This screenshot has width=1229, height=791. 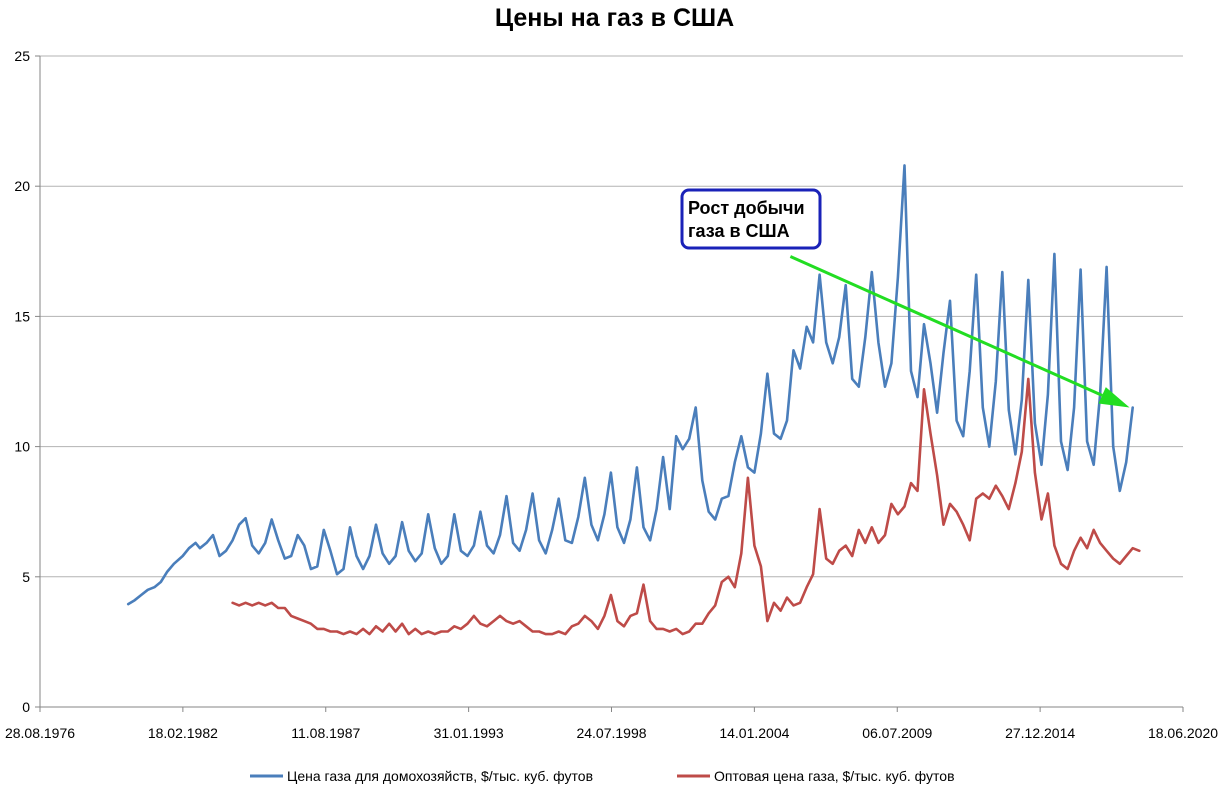 What do you see at coordinates (751, 219) in the screenshot?
I see `annotation-callout-box` at bounding box center [751, 219].